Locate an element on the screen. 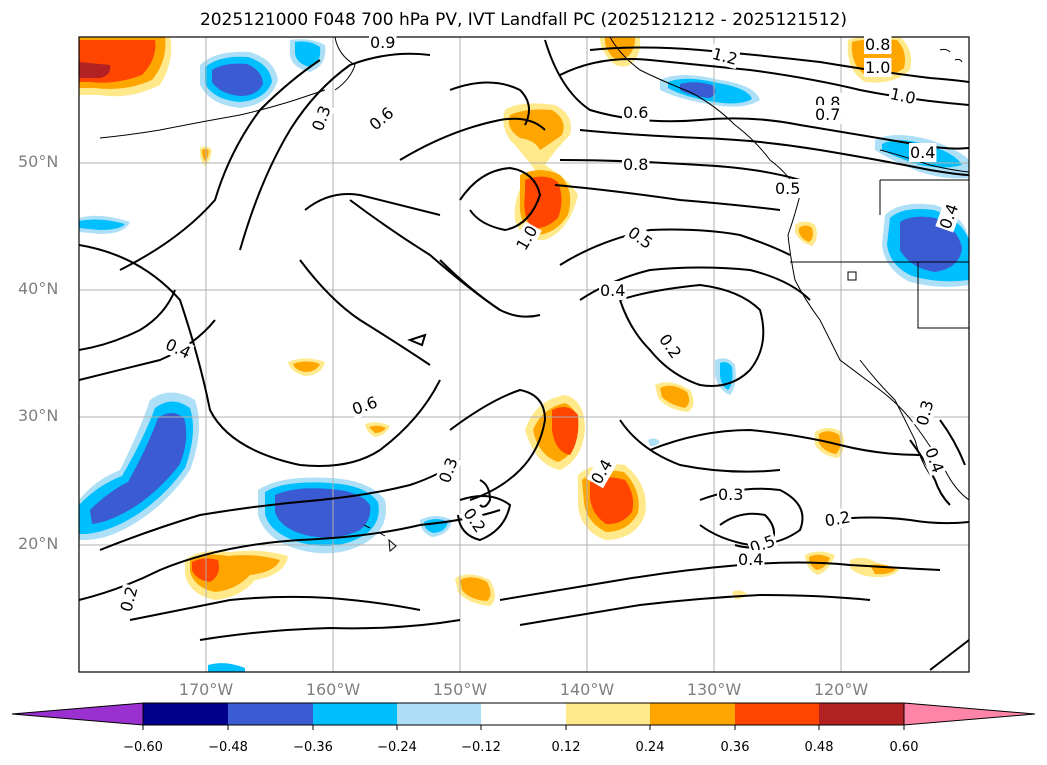  lat-label: 40°N is located at coordinates (38, 288).